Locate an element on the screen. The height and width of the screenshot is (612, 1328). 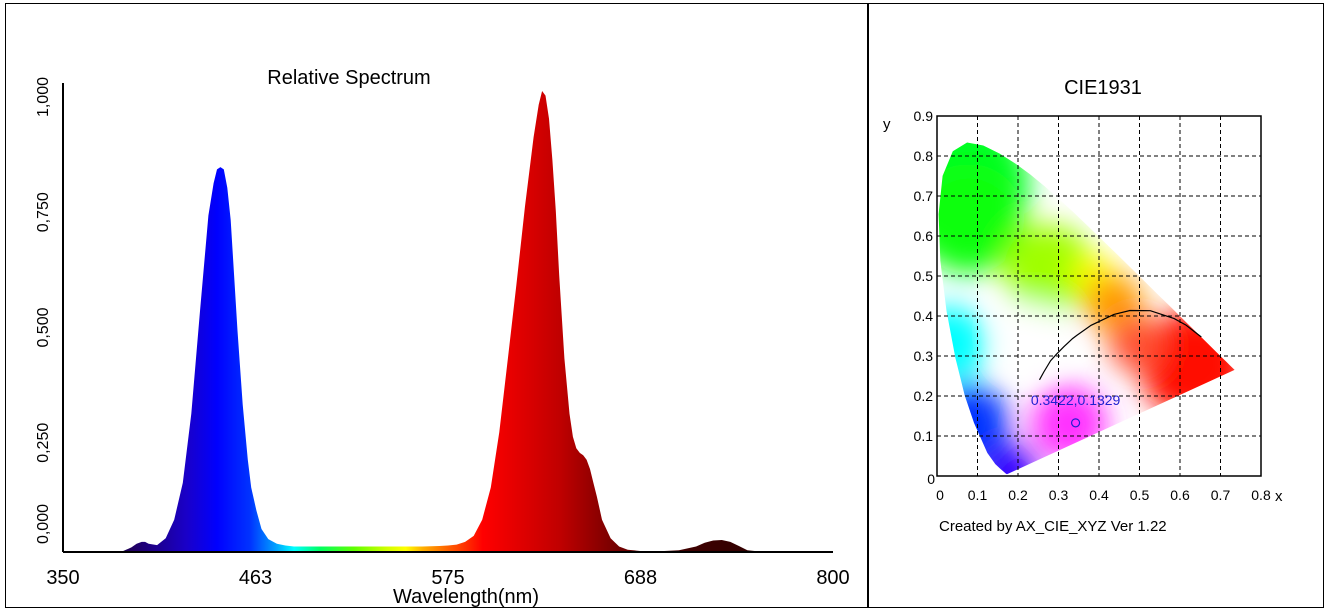
y-tick-label: 0,000 is located at coordinates (43, 524).